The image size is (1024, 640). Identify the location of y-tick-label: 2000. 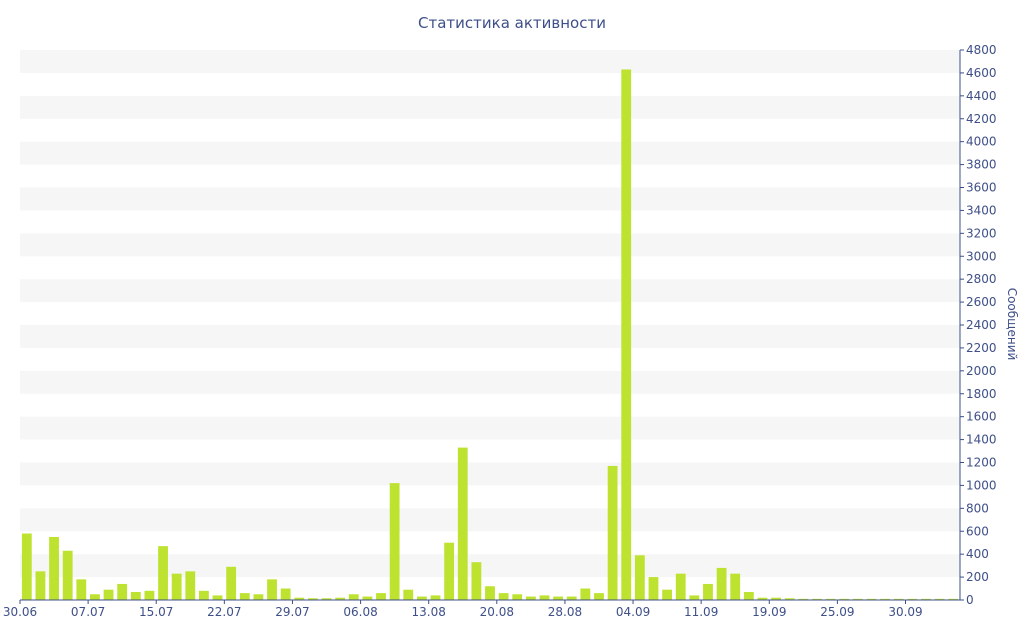
(981, 371).